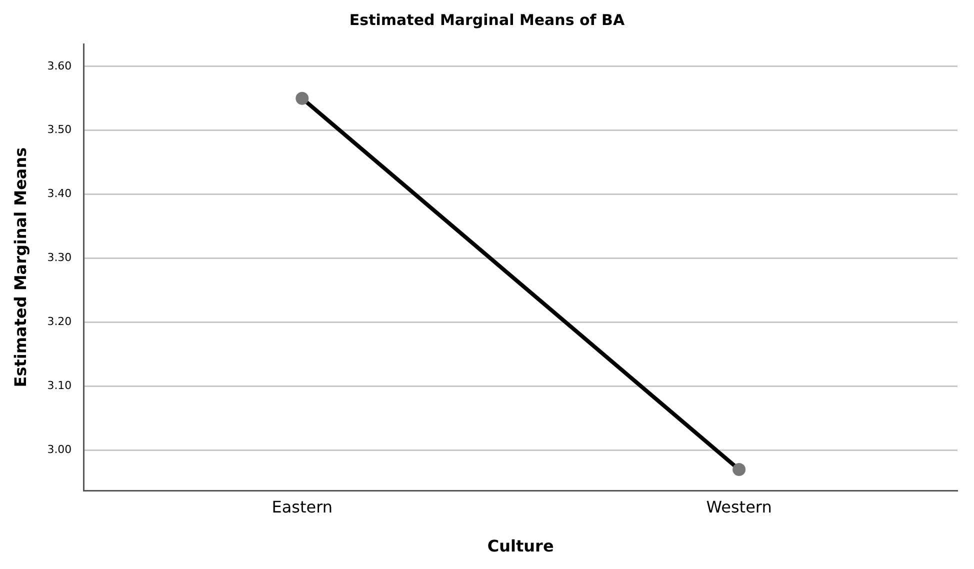 The image size is (974, 569). I want to click on x-axis-title: Culture, so click(520, 546).